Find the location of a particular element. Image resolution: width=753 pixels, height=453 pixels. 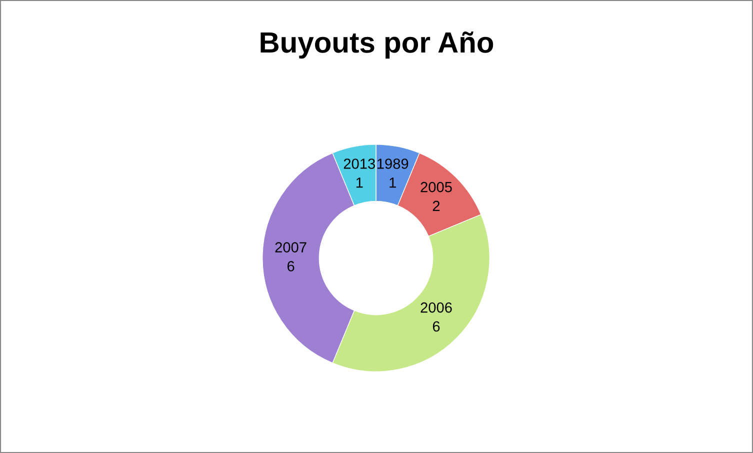

chart-title: Buyouts por Año is located at coordinates (377, 45).